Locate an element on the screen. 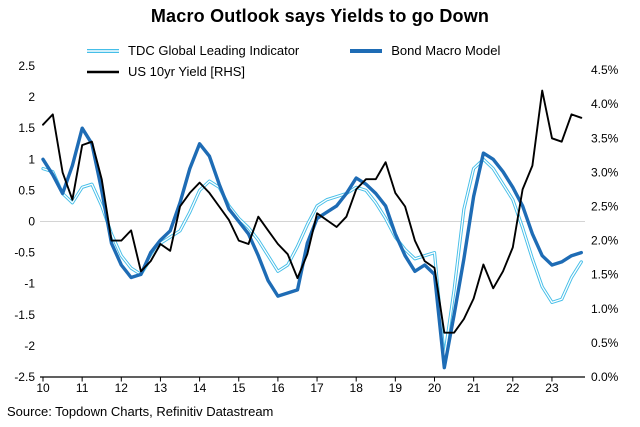 This screenshot has width=640, height=427. legend-item-tdc: TDC Global Leading Indicator is located at coordinates (192, 50).